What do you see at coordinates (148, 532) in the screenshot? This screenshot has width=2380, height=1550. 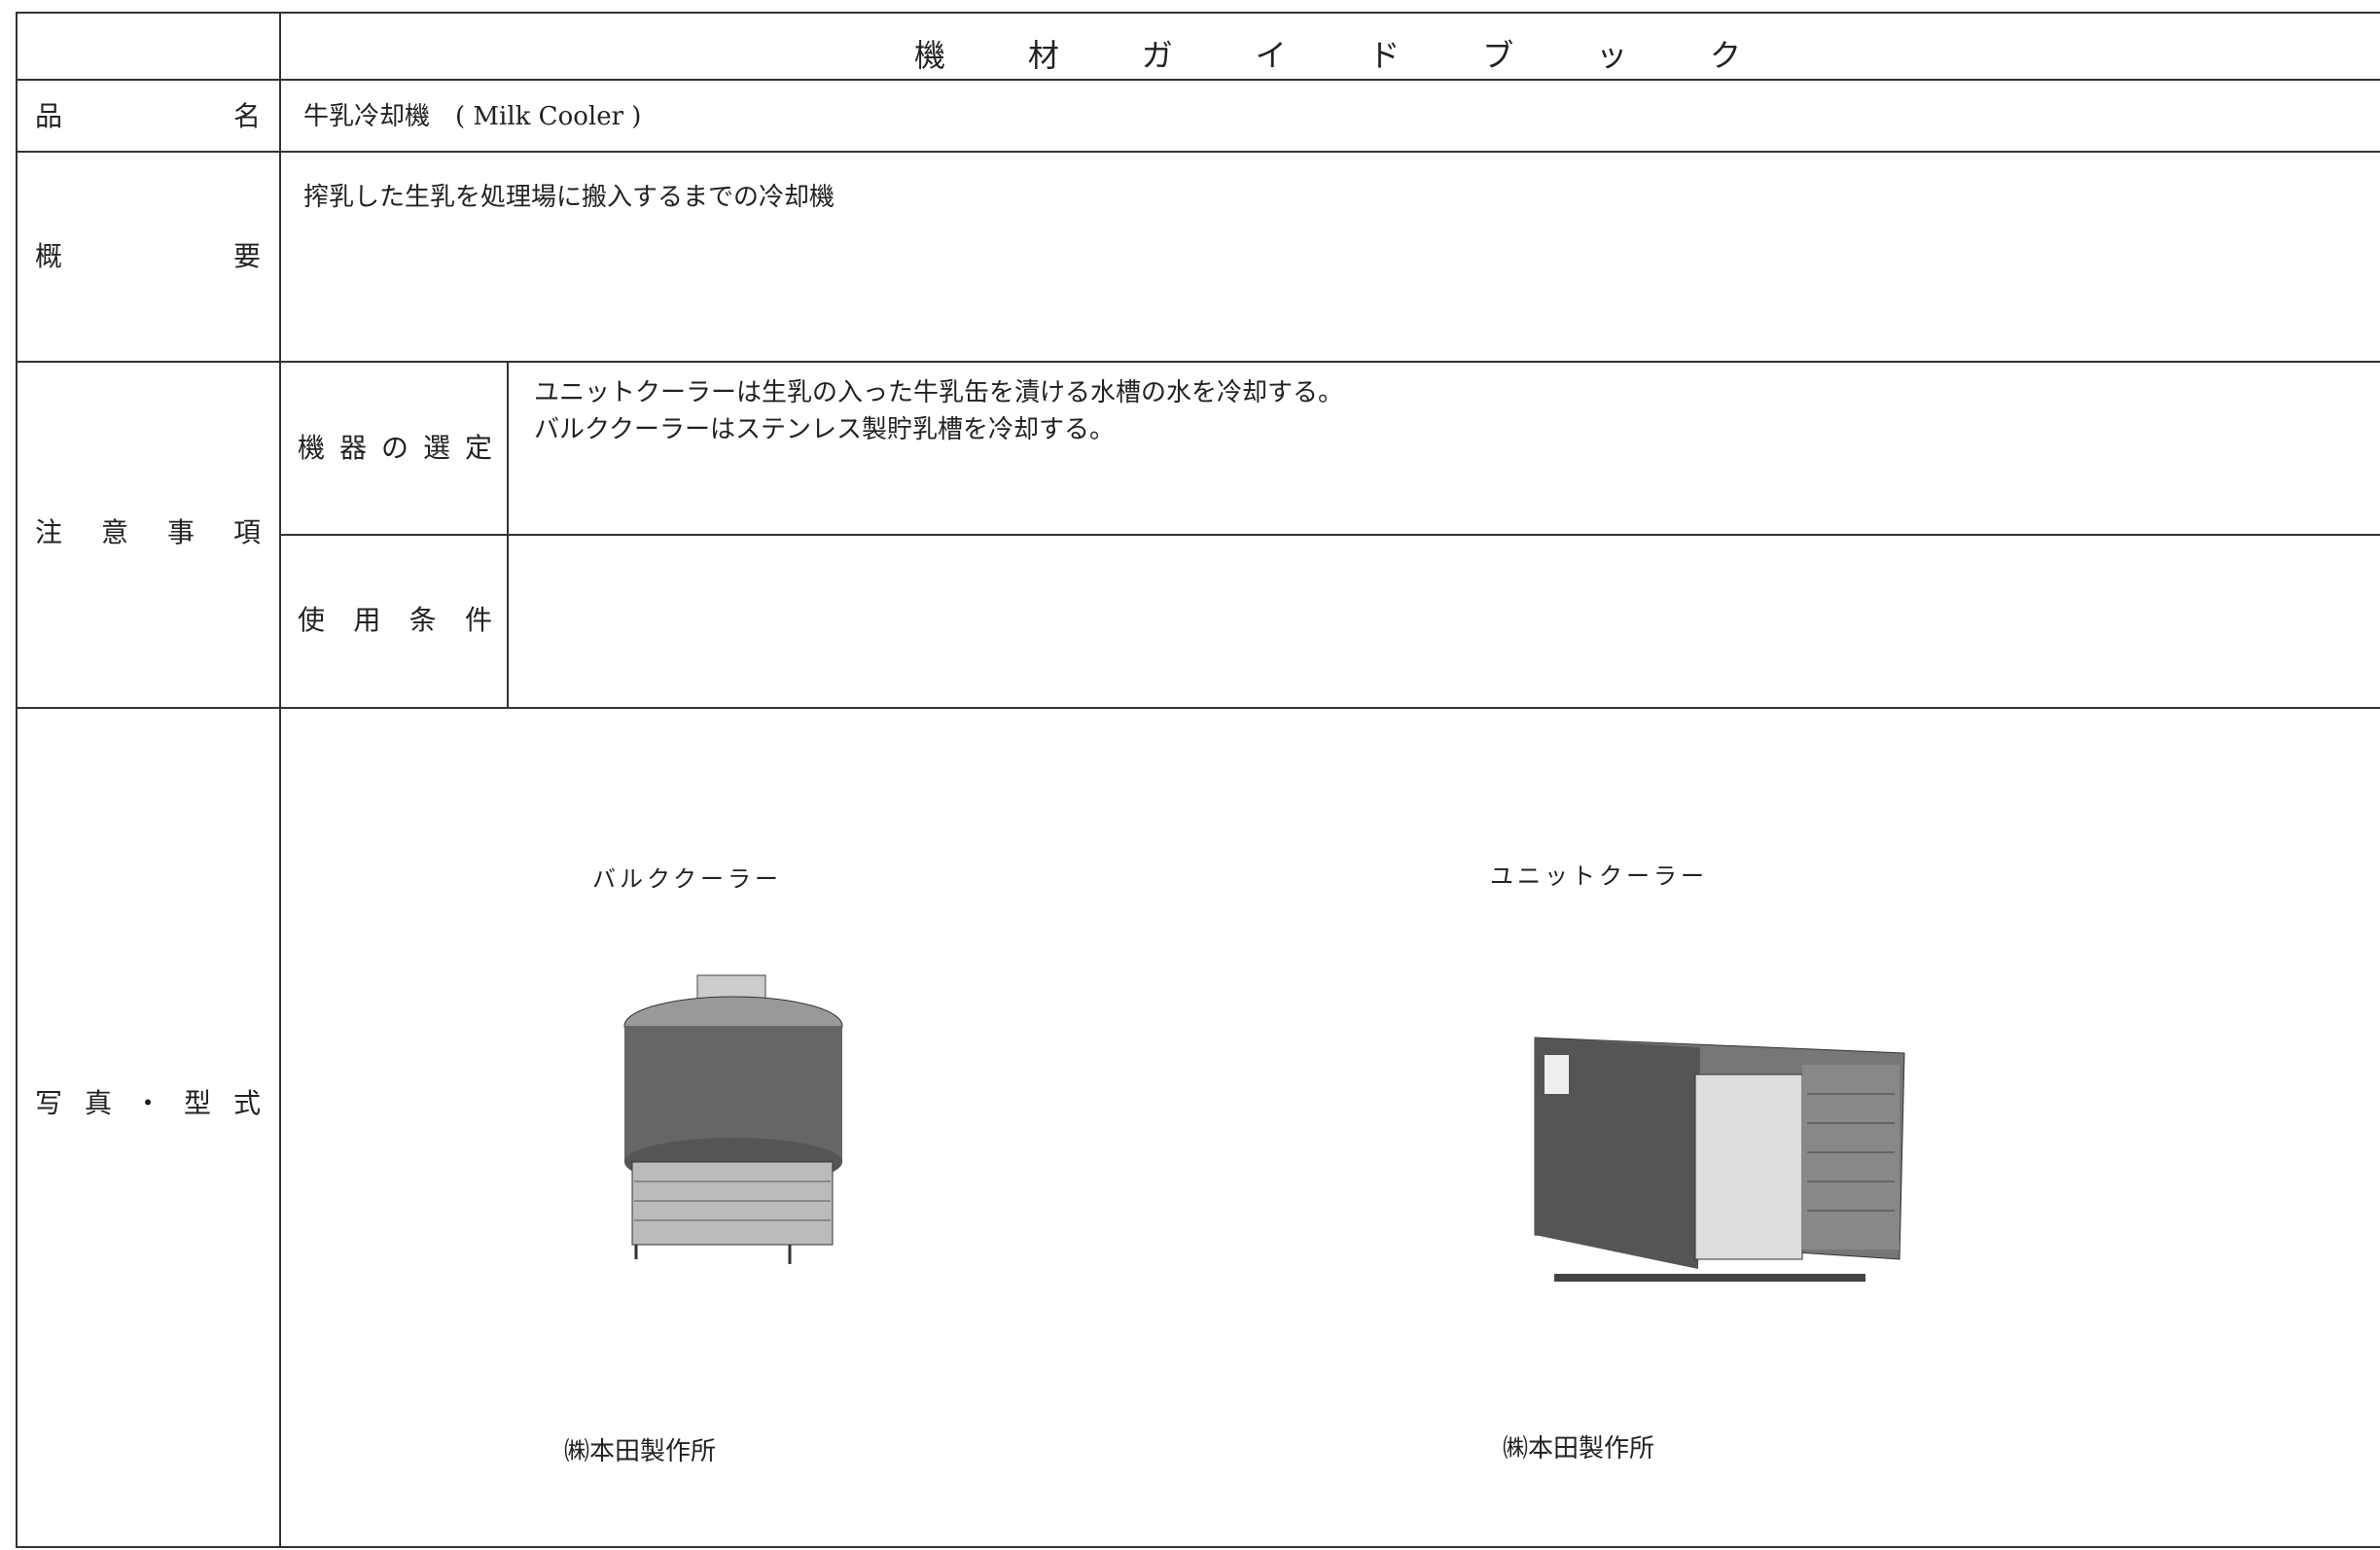 I see `label: 注 意 事 項` at bounding box center [148, 532].